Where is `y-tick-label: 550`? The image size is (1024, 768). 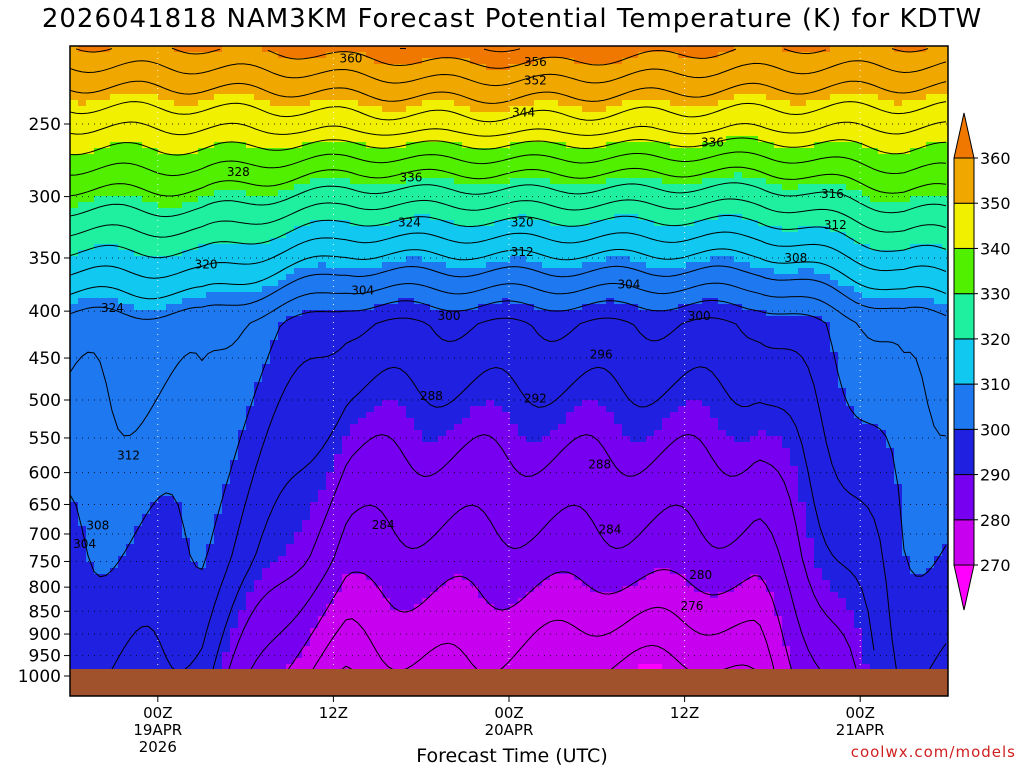
y-tick-label: 550 is located at coordinates (45, 439).